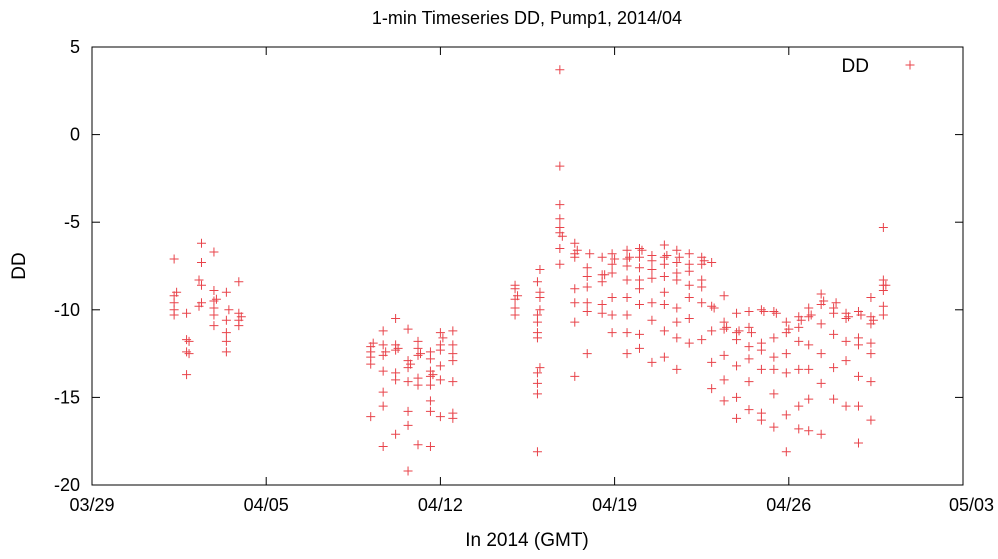 The width and height of the screenshot is (998, 559). Describe the element at coordinates (527, 540) in the screenshot. I see `x-axis-label: In 2014 (GMT)` at that location.